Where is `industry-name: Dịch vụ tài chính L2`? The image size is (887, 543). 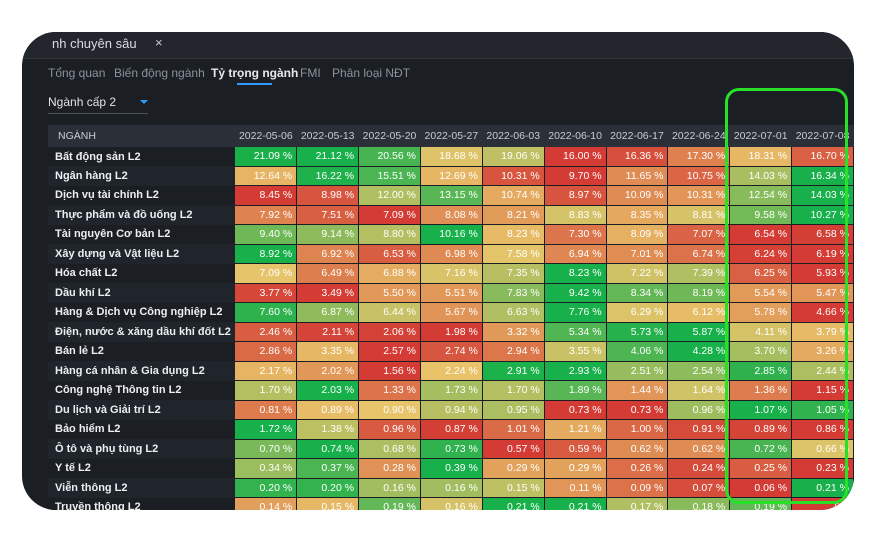 industry-name: Dịch vụ tài chính L2 is located at coordinates (141, 195).